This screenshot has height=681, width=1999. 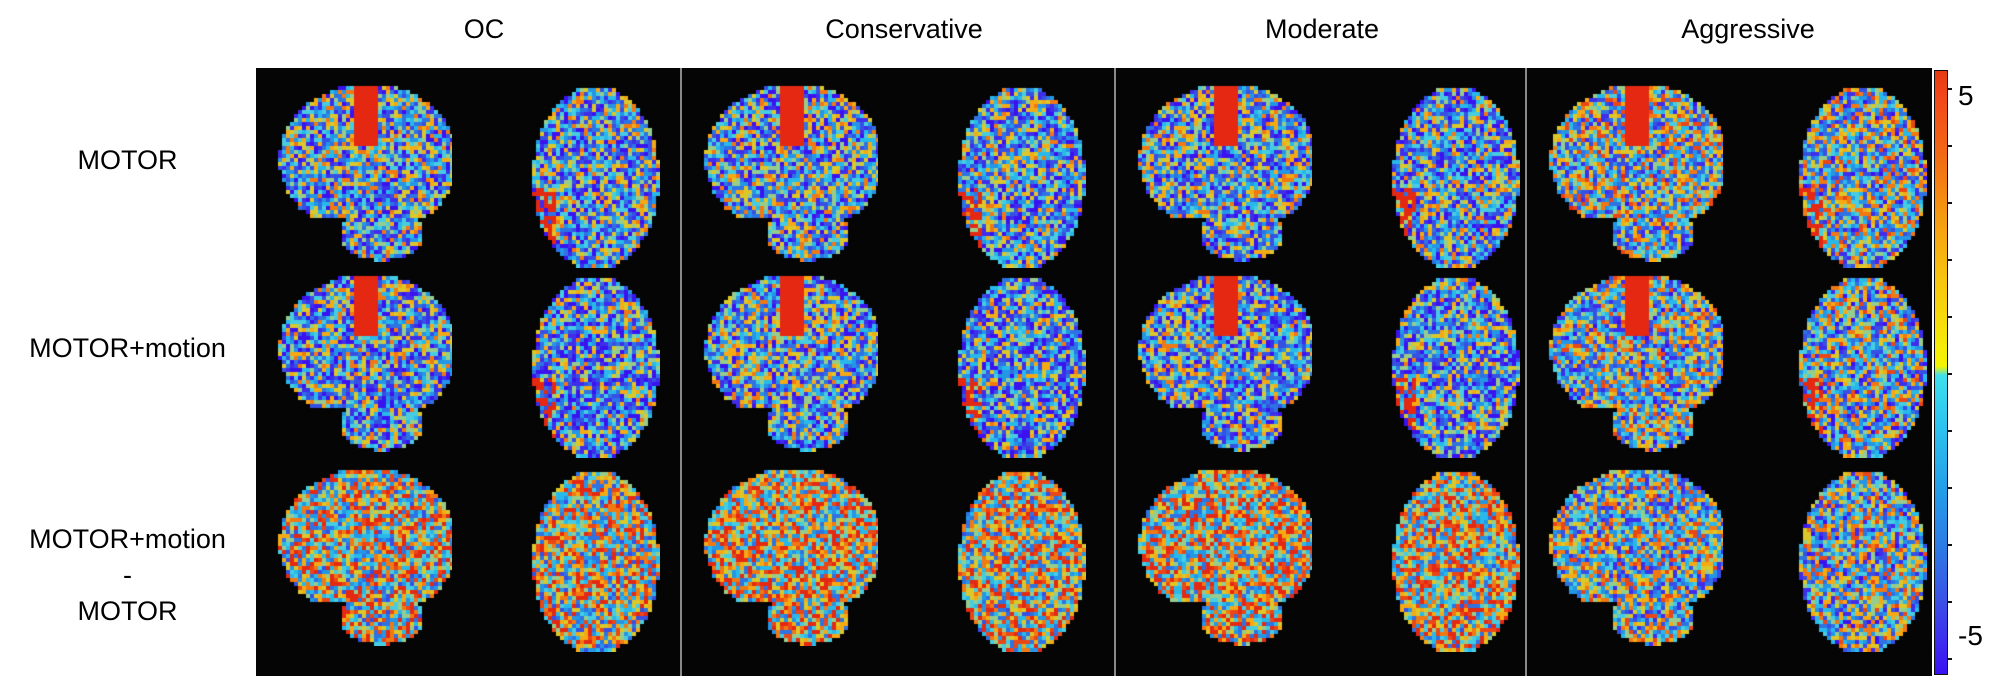 What do you see at coordinates (357, 362) in the screenshot?
I see `sagittal-slice-motor-motion-oc` at bounding box center [357, 362].